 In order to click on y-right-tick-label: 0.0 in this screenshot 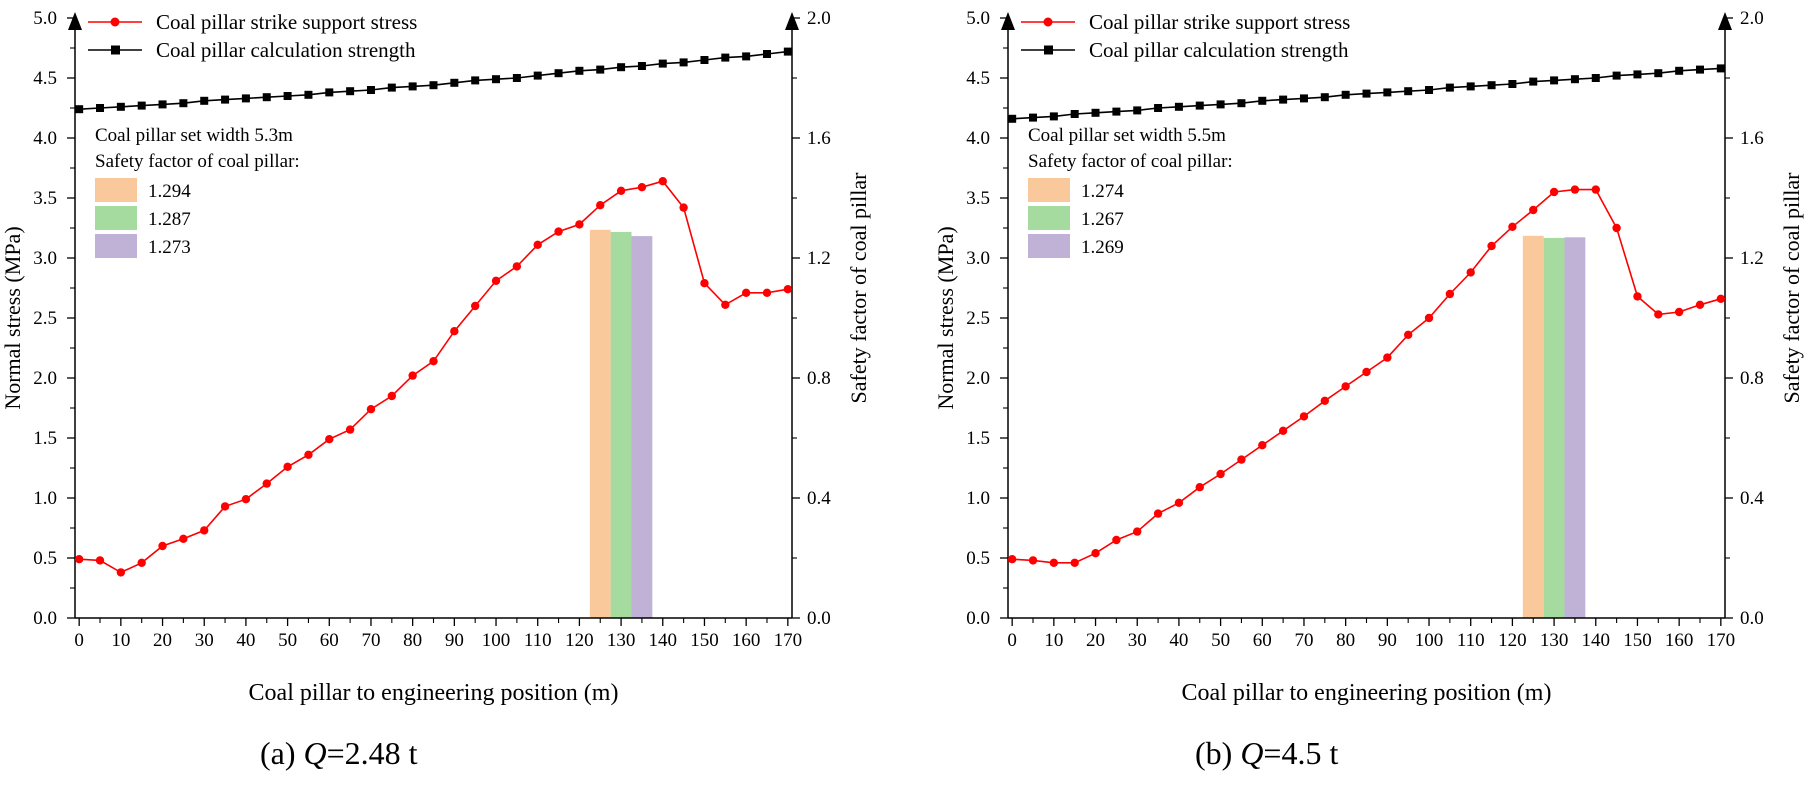, I will do `click(819, 618)`.